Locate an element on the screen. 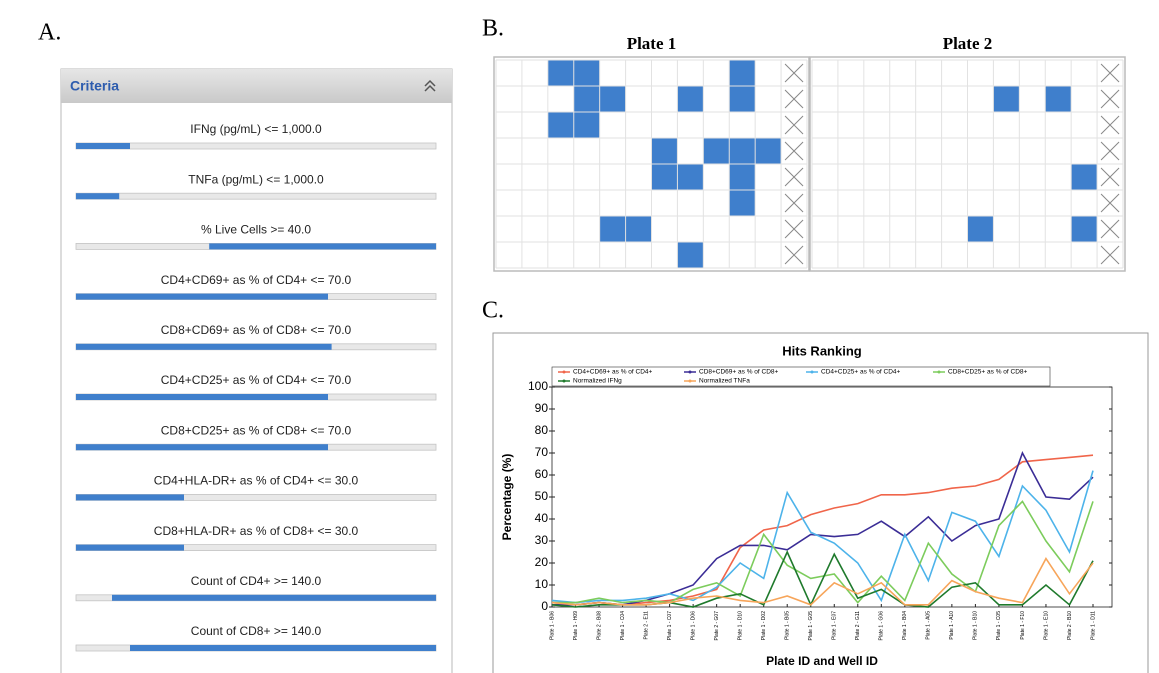 The width and height of the screenshot is (1159, 673). criteria-label: CD4+CD69+ as % of CD4+ <= 70.0 is located at coordinates (256, 280).